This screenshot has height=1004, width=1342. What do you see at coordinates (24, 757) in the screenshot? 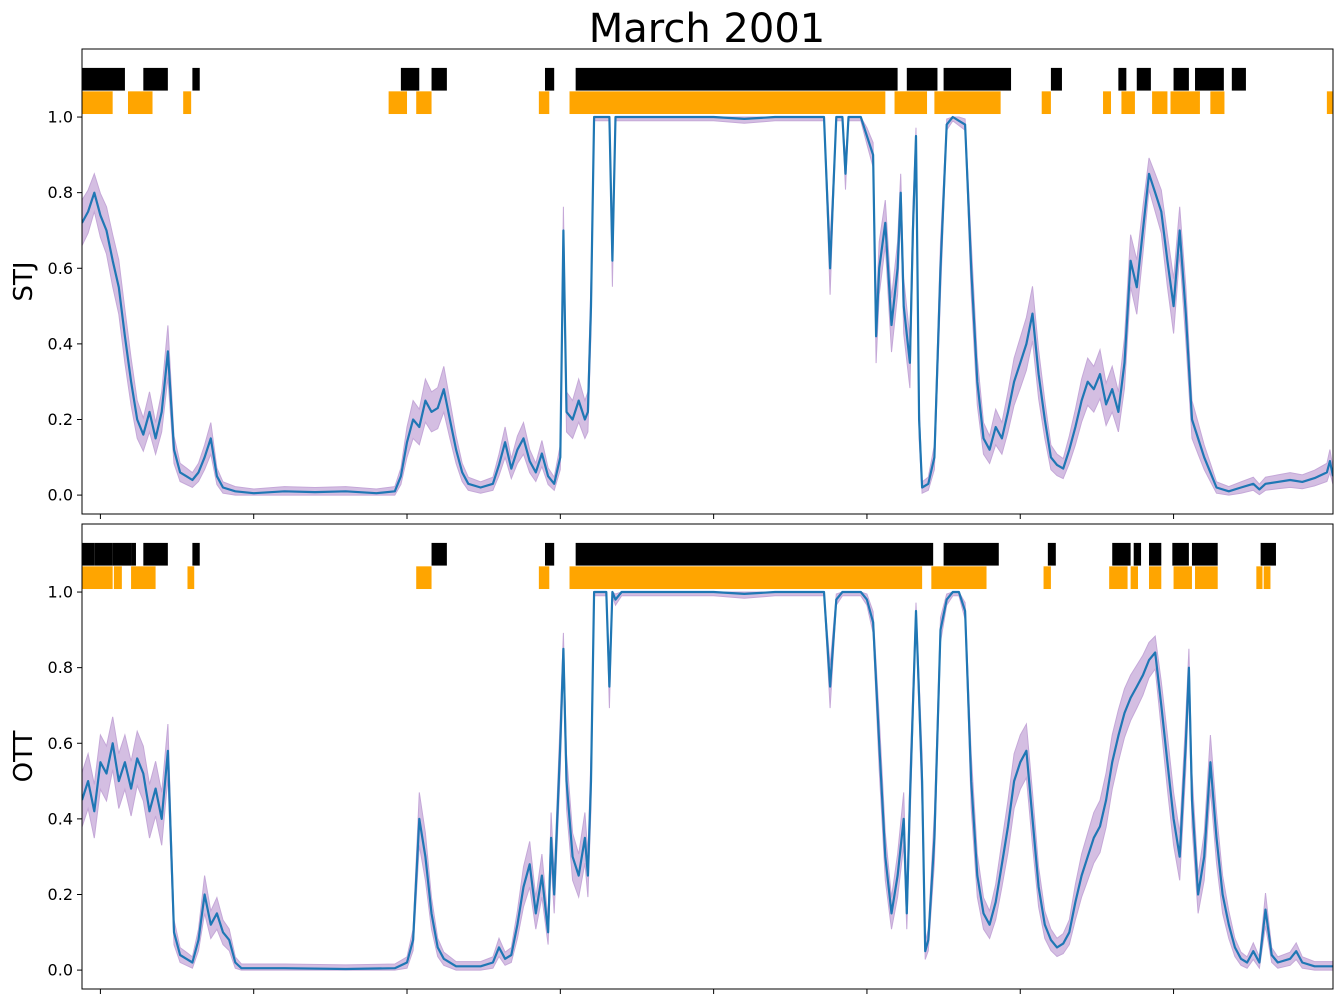
I see `y-axis-label: OTT` at bounding box center [24, 757].